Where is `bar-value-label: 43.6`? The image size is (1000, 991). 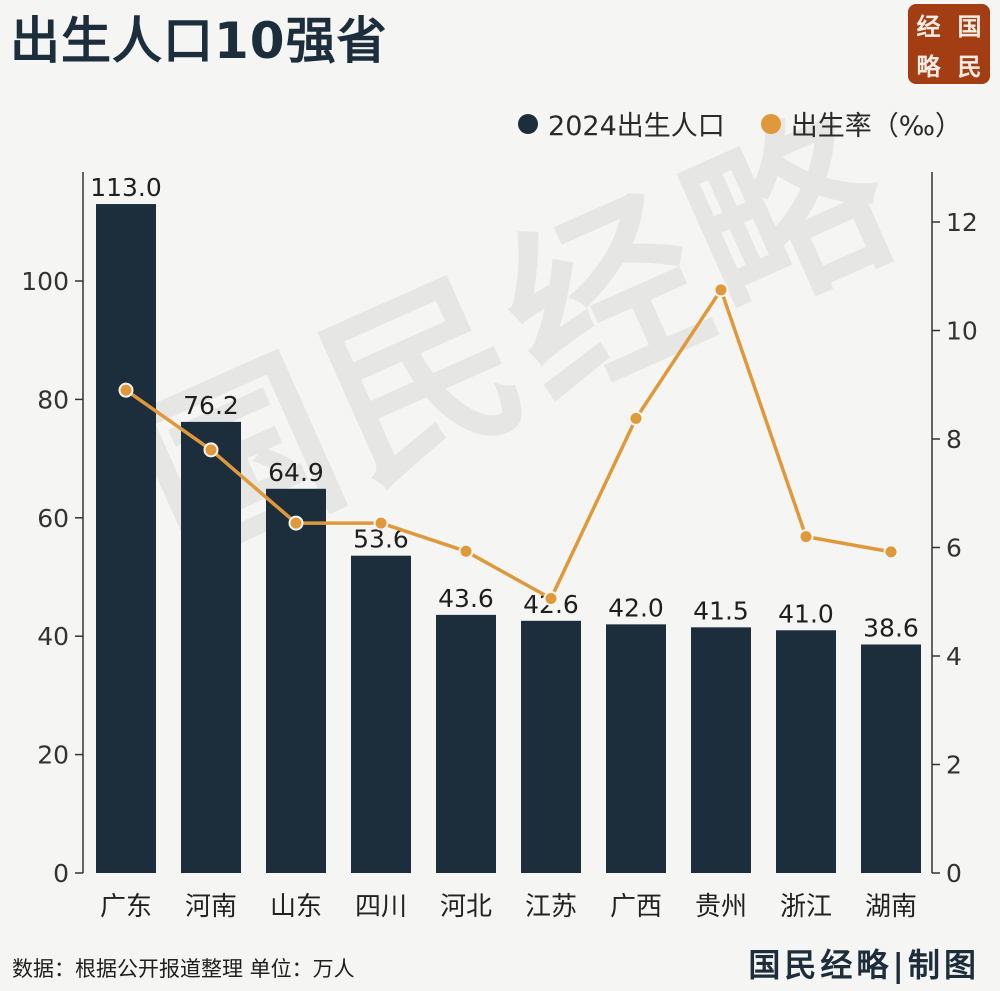 bar-value-label: 43.6 is located at coordinates (466, 598).